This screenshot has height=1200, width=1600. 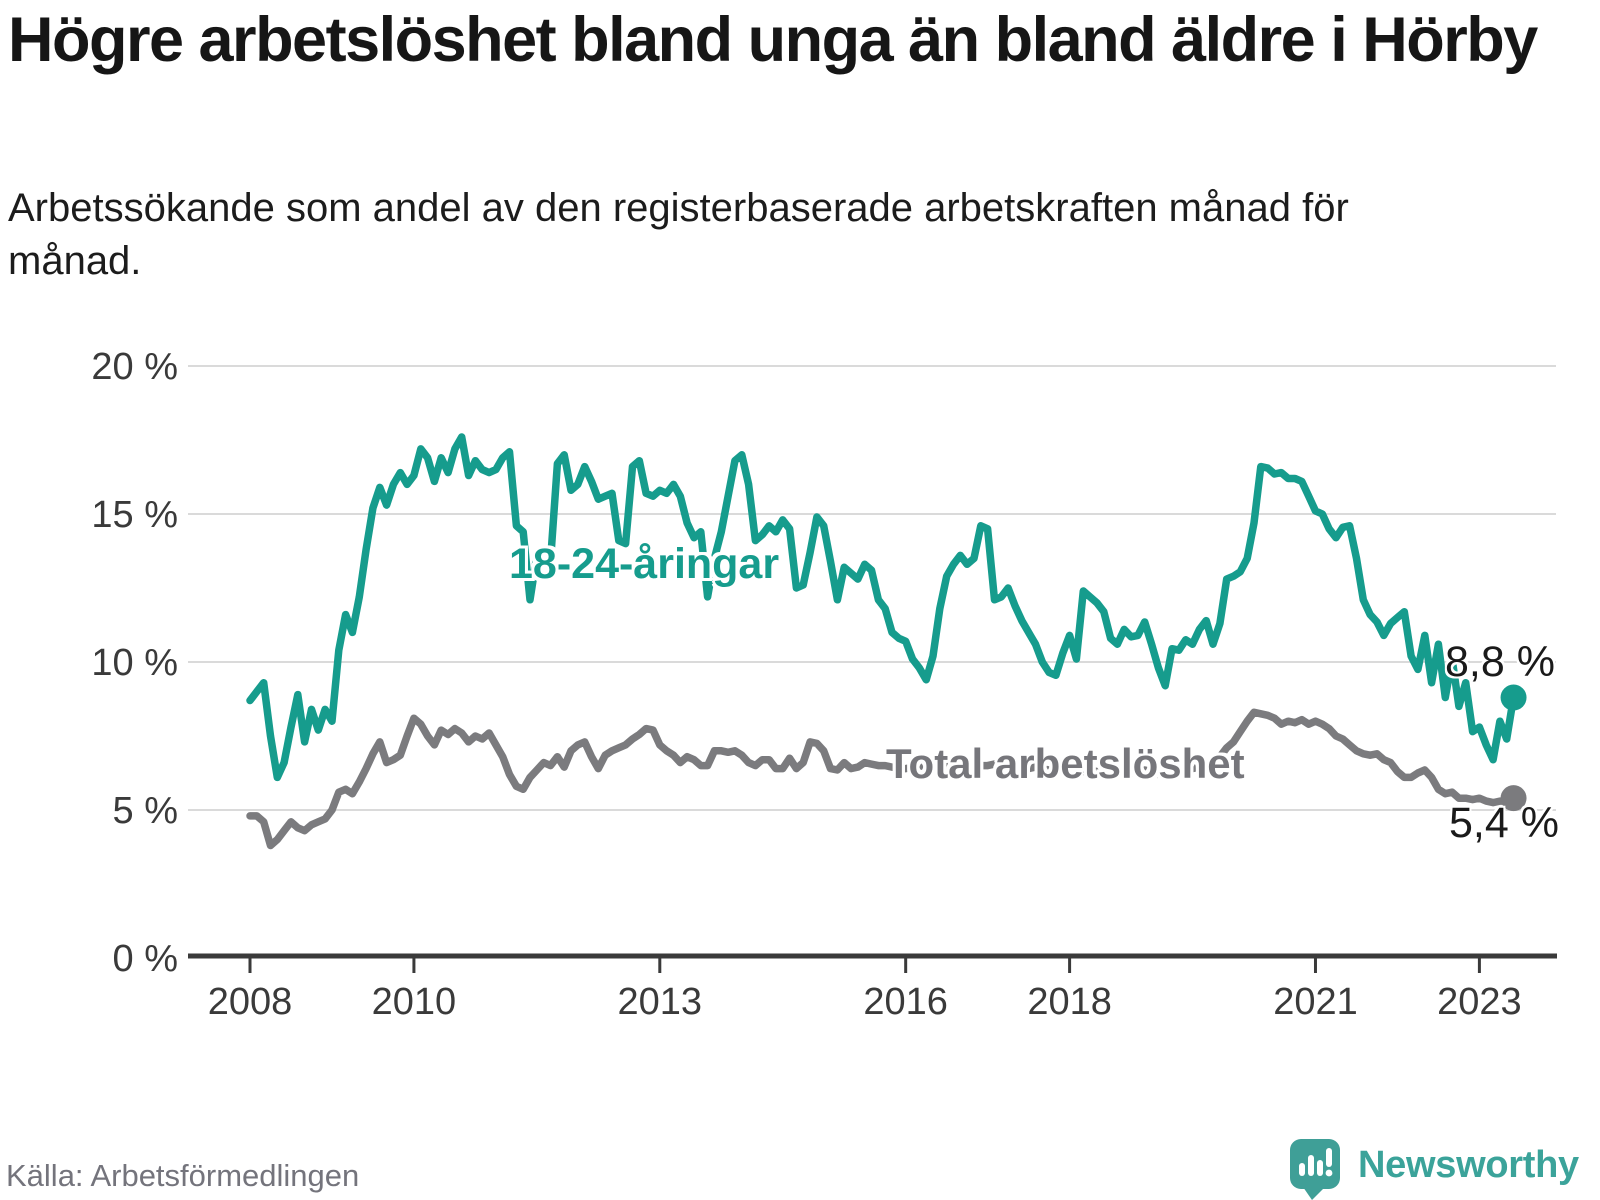 What do you see at coordinates (1065, 763) in the screenshot?
I see `series-label-total: Total arbetslöshet` at bounding box center [1065, 763].